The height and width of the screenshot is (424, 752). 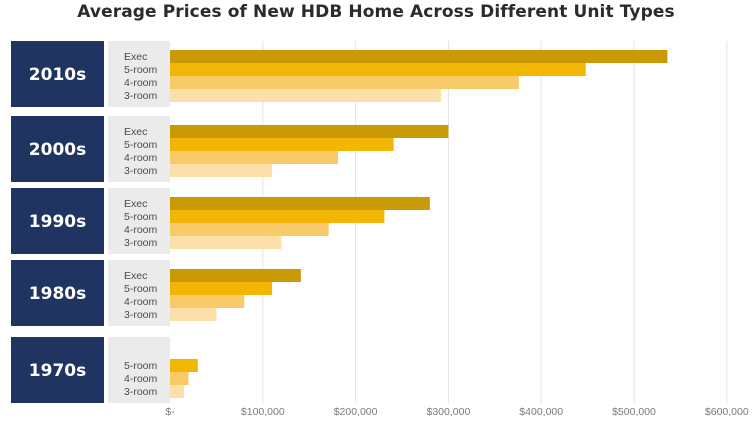 I want to click on decade-label: 1980s, so click(x=57, y=294).